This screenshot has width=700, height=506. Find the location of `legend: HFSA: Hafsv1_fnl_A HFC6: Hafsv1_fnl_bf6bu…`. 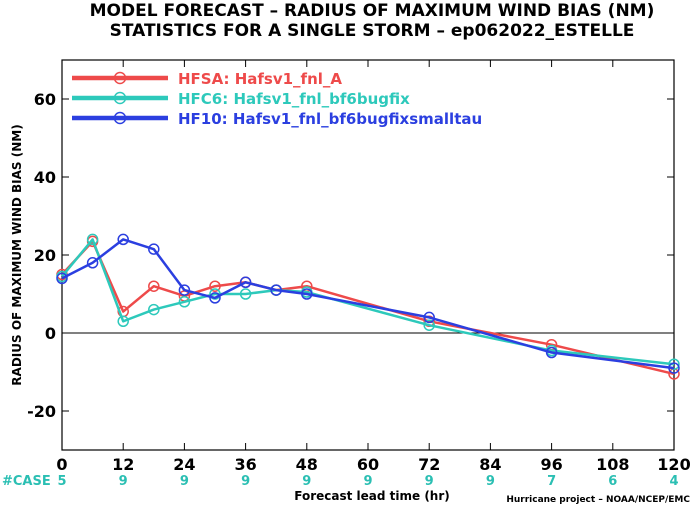

legend: HFSA: Hafsv1_fnl_A HFC6: Hafsv1_fnl_bf6bu… is located at coordinates (277, 99).